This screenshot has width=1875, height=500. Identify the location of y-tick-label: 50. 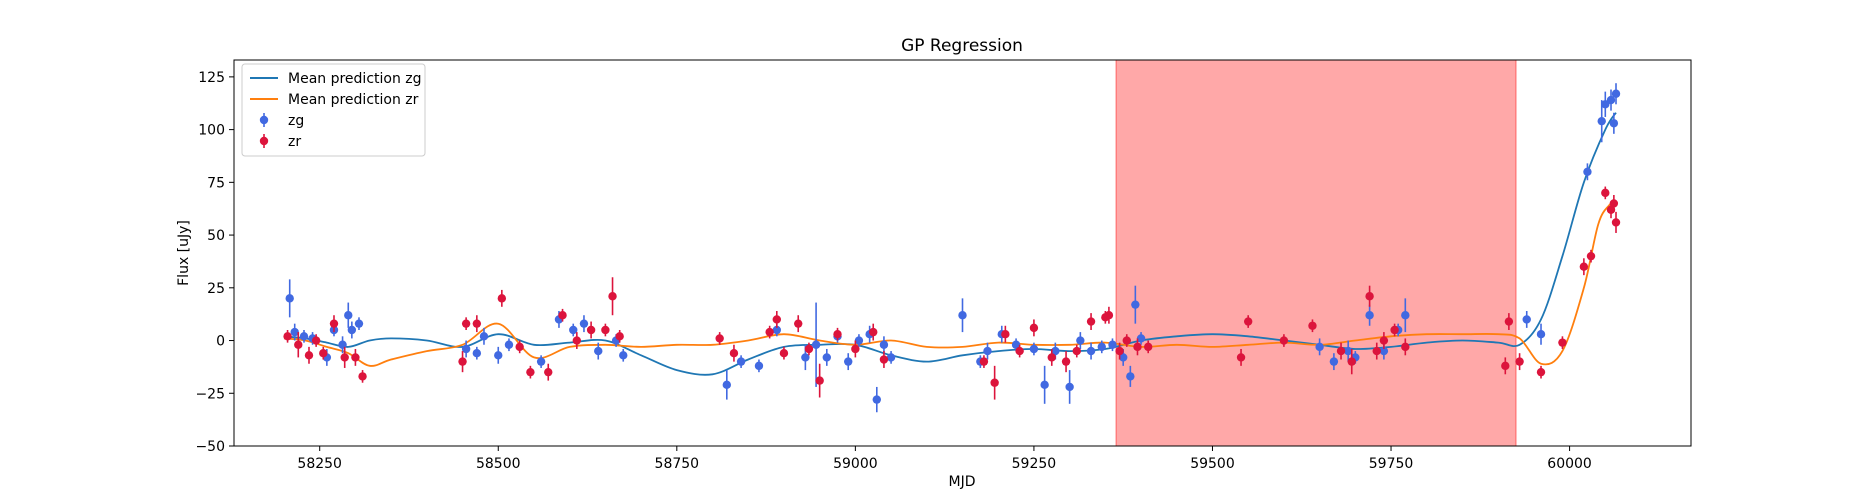
(216, 236).